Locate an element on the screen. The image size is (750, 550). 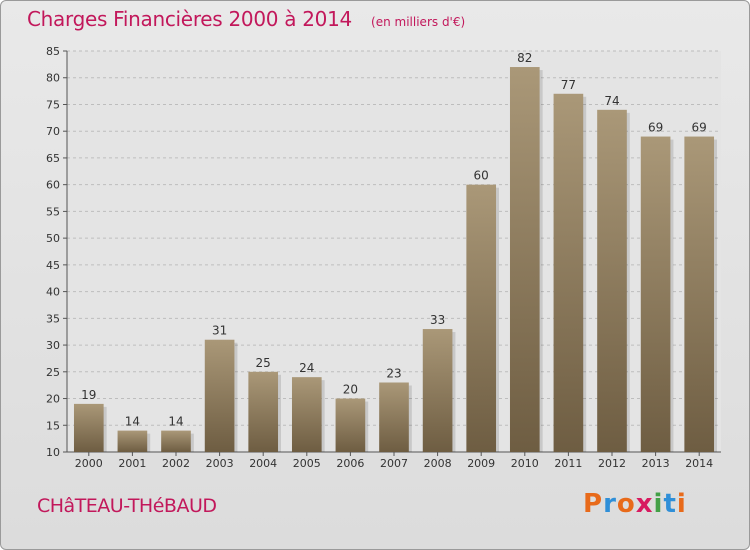
y-tick-label: 15 is located at coordinates (53, 425).